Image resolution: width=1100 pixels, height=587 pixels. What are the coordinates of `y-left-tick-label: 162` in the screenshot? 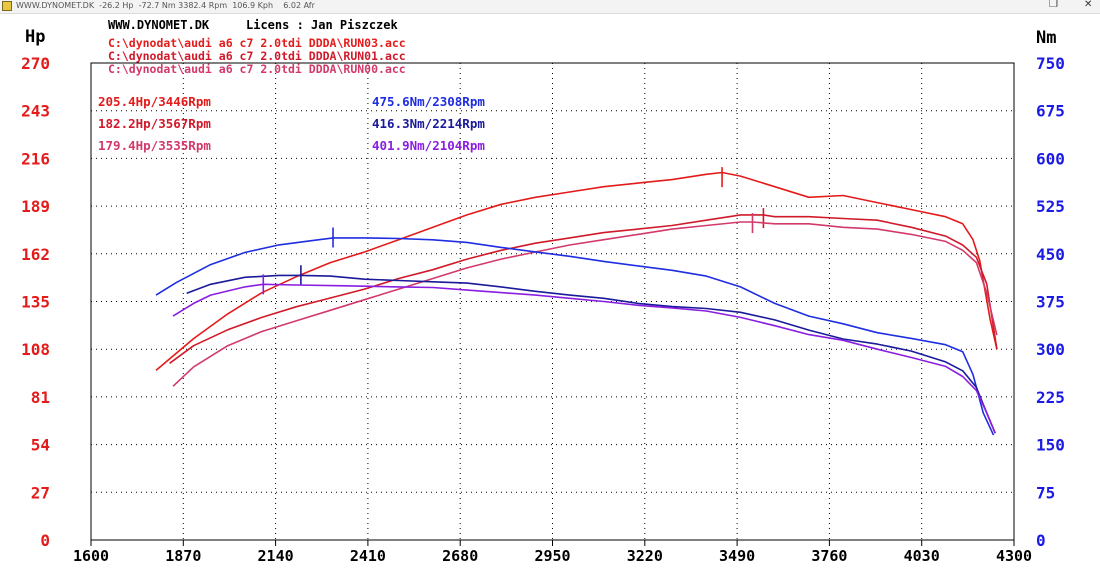 It's located at (35, 254).